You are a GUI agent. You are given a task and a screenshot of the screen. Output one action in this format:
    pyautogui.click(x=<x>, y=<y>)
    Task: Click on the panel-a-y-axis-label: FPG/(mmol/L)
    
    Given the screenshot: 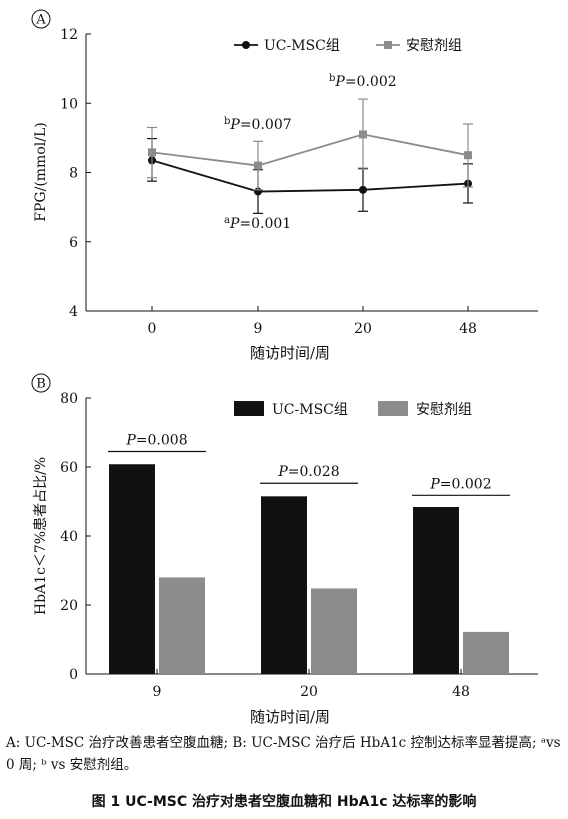 What is the action you would take?
    pyautogui.click(x=41, y=171)
    